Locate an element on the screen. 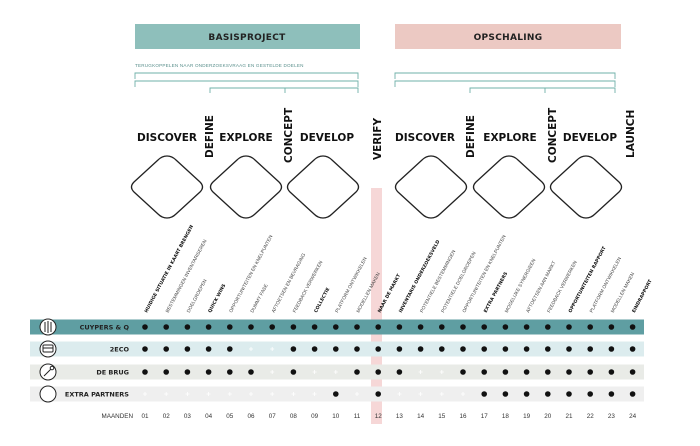 This screenshot has height=446, width=700. basisproject-header is located at coordinates (247, 36).